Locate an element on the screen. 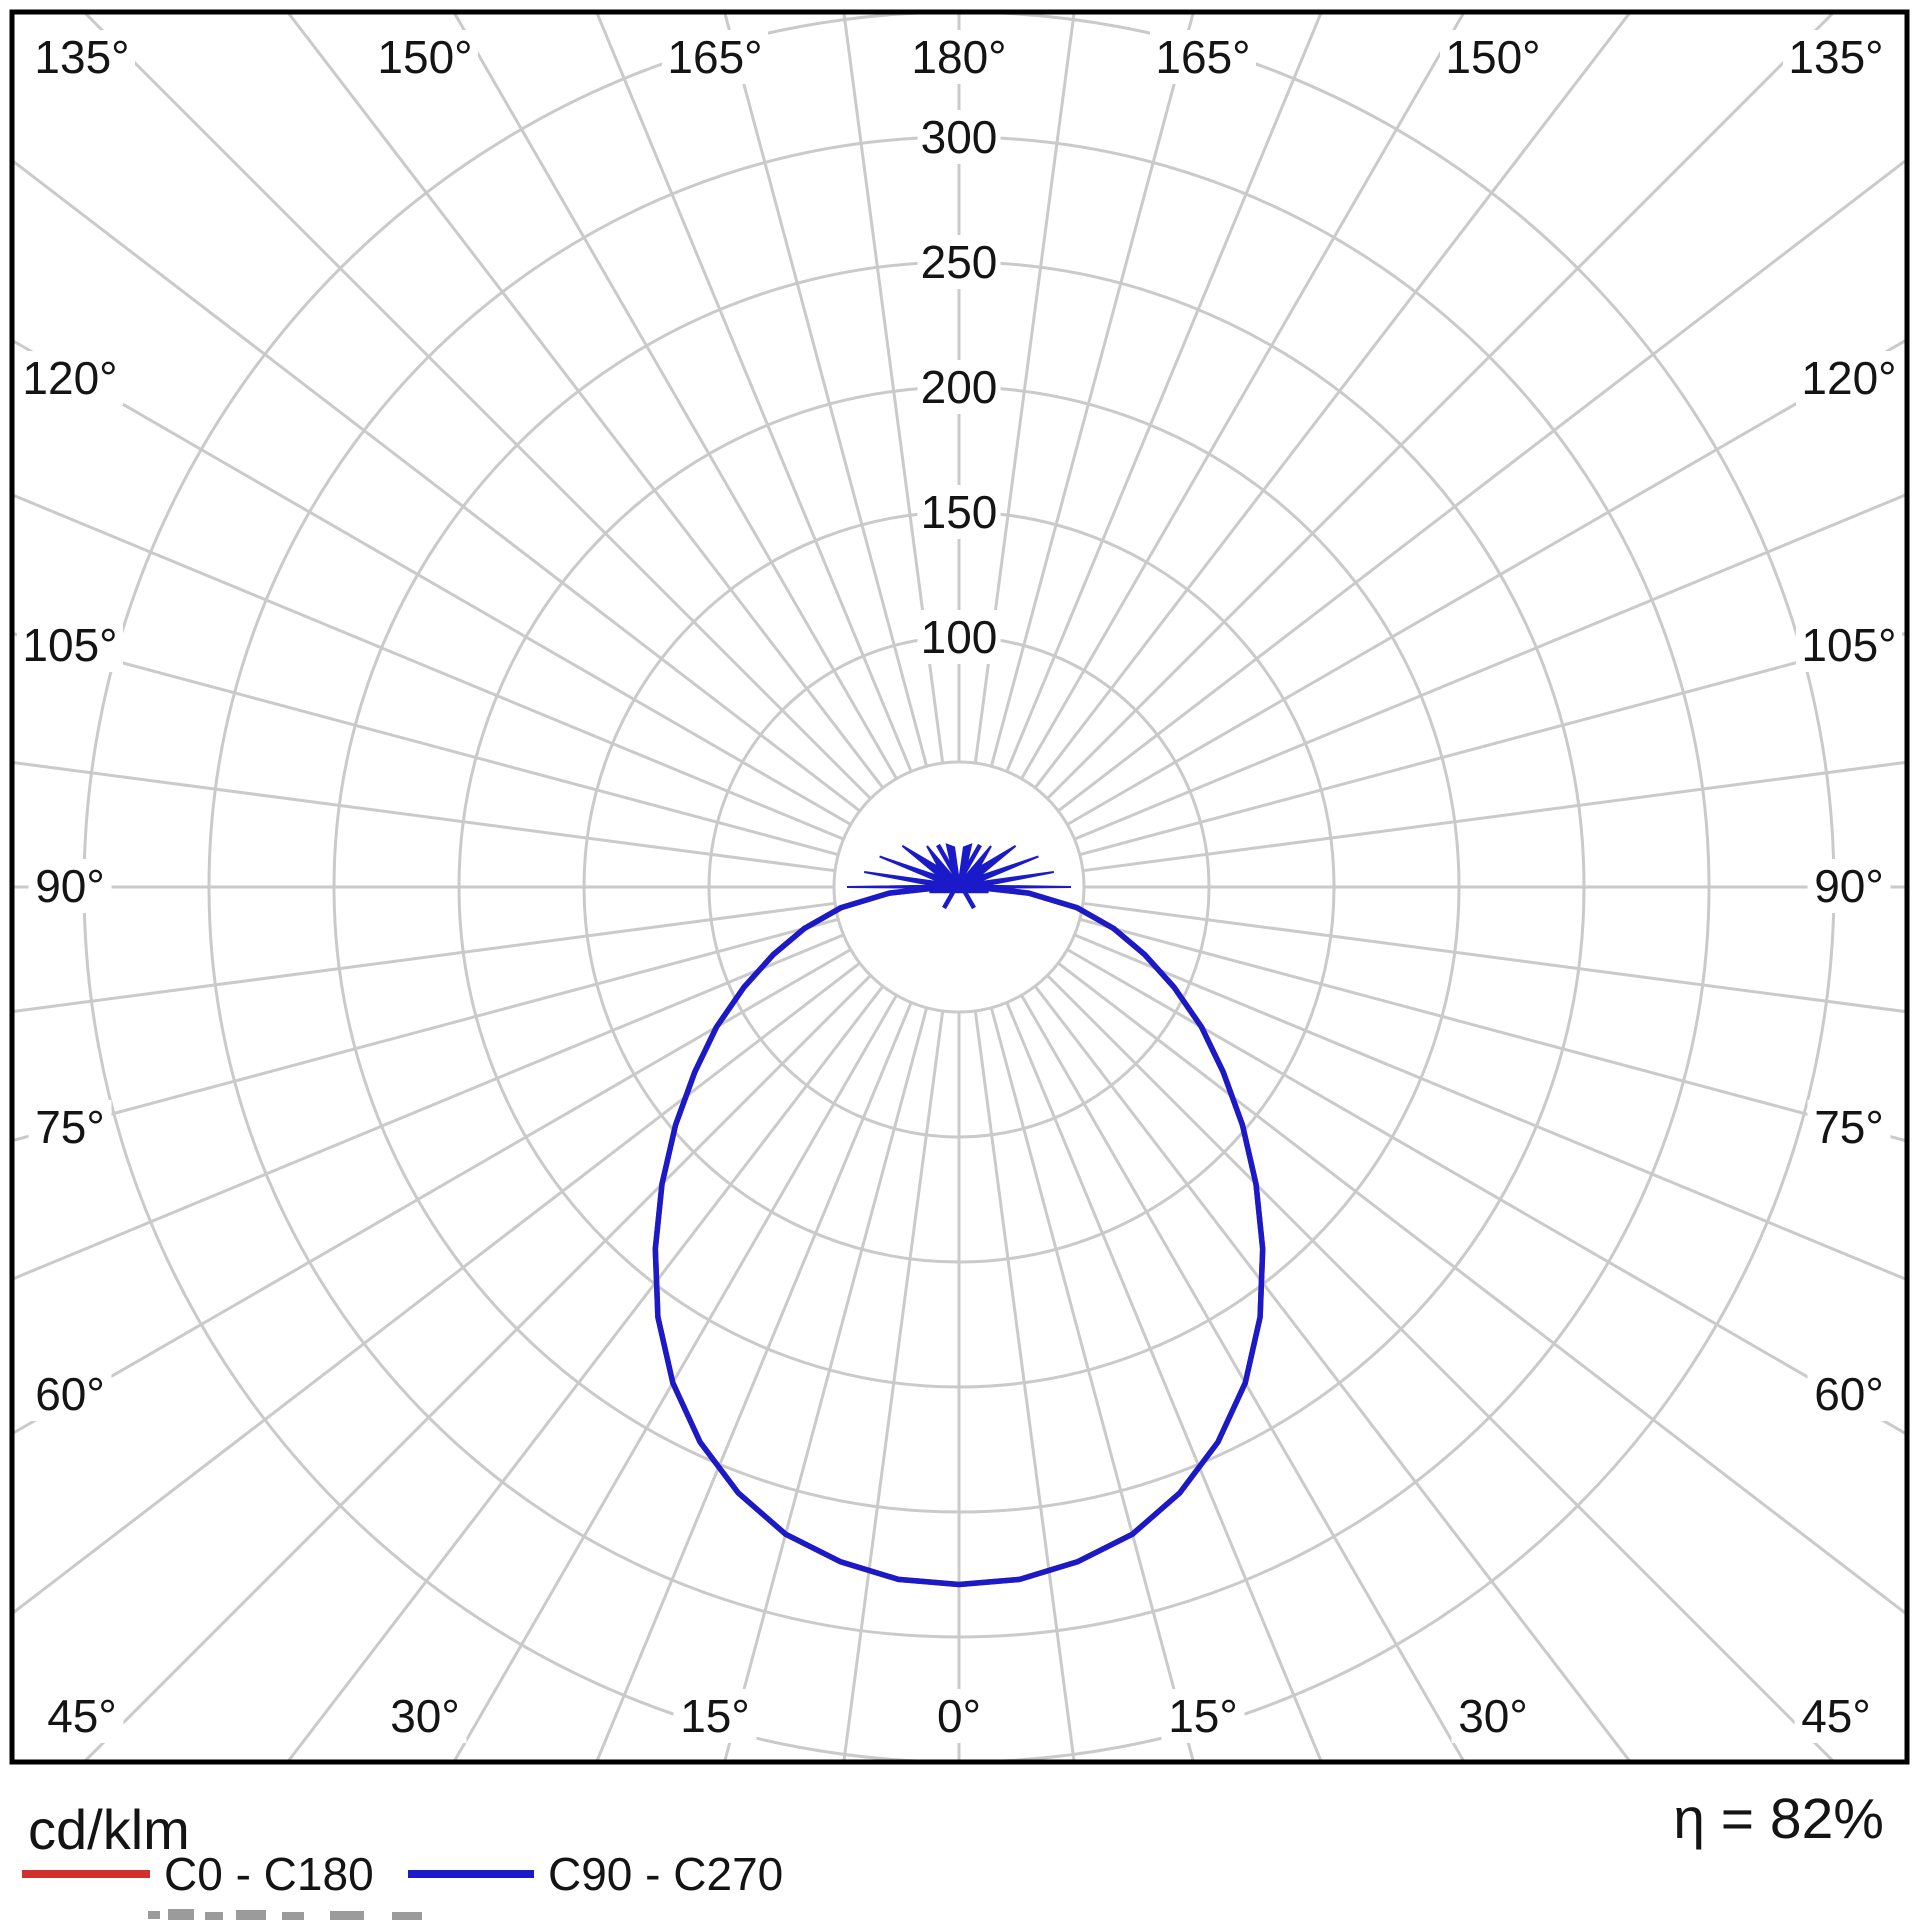  legend-item-c90-c270: C90 - C270 is located at coordinates (595, 1874).